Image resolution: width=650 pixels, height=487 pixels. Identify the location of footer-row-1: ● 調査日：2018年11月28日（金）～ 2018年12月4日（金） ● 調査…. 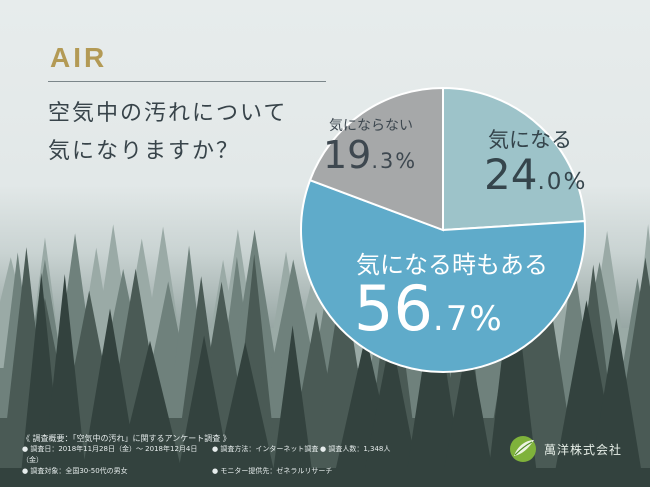
(257, 455).